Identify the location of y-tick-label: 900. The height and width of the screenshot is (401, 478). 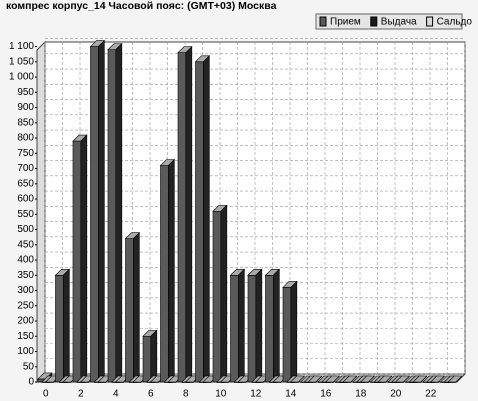
(25, 107).